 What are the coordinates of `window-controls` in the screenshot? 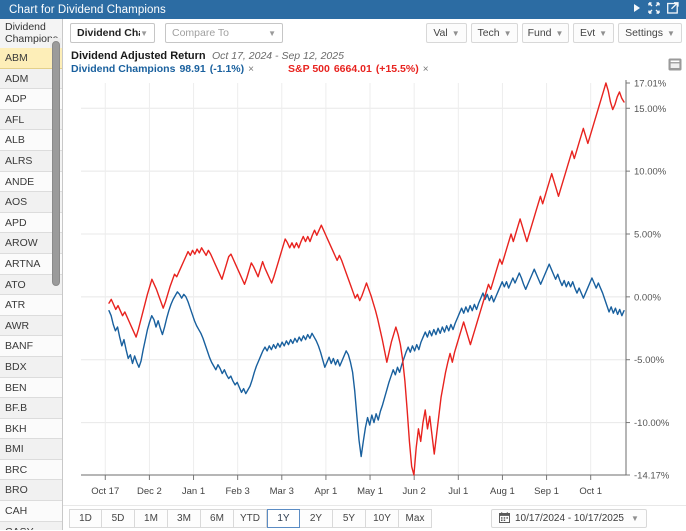 It's located at (659, 9).